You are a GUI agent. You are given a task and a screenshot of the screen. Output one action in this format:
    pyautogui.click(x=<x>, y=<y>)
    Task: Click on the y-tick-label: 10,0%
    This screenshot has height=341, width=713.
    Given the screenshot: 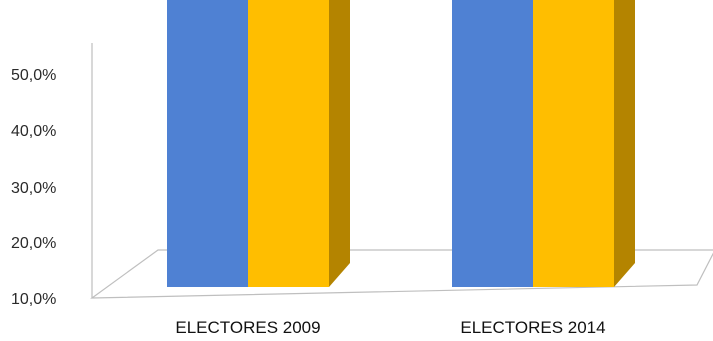 What is the action you would take?
    pyautogui.click(x=33, y=299)
    